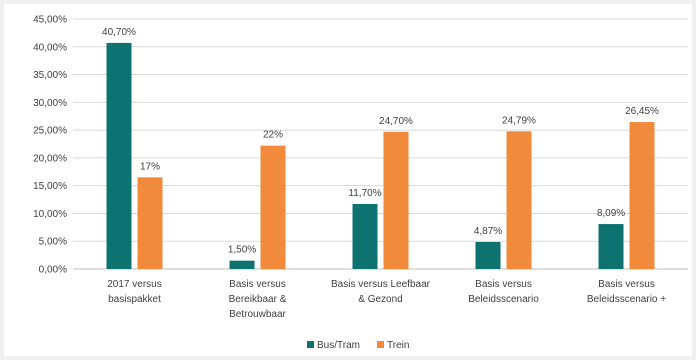  Describe the element at coordinates (503, 299) in the screenshot. I see `x-tick-label: Beleidsscenario` at that location.